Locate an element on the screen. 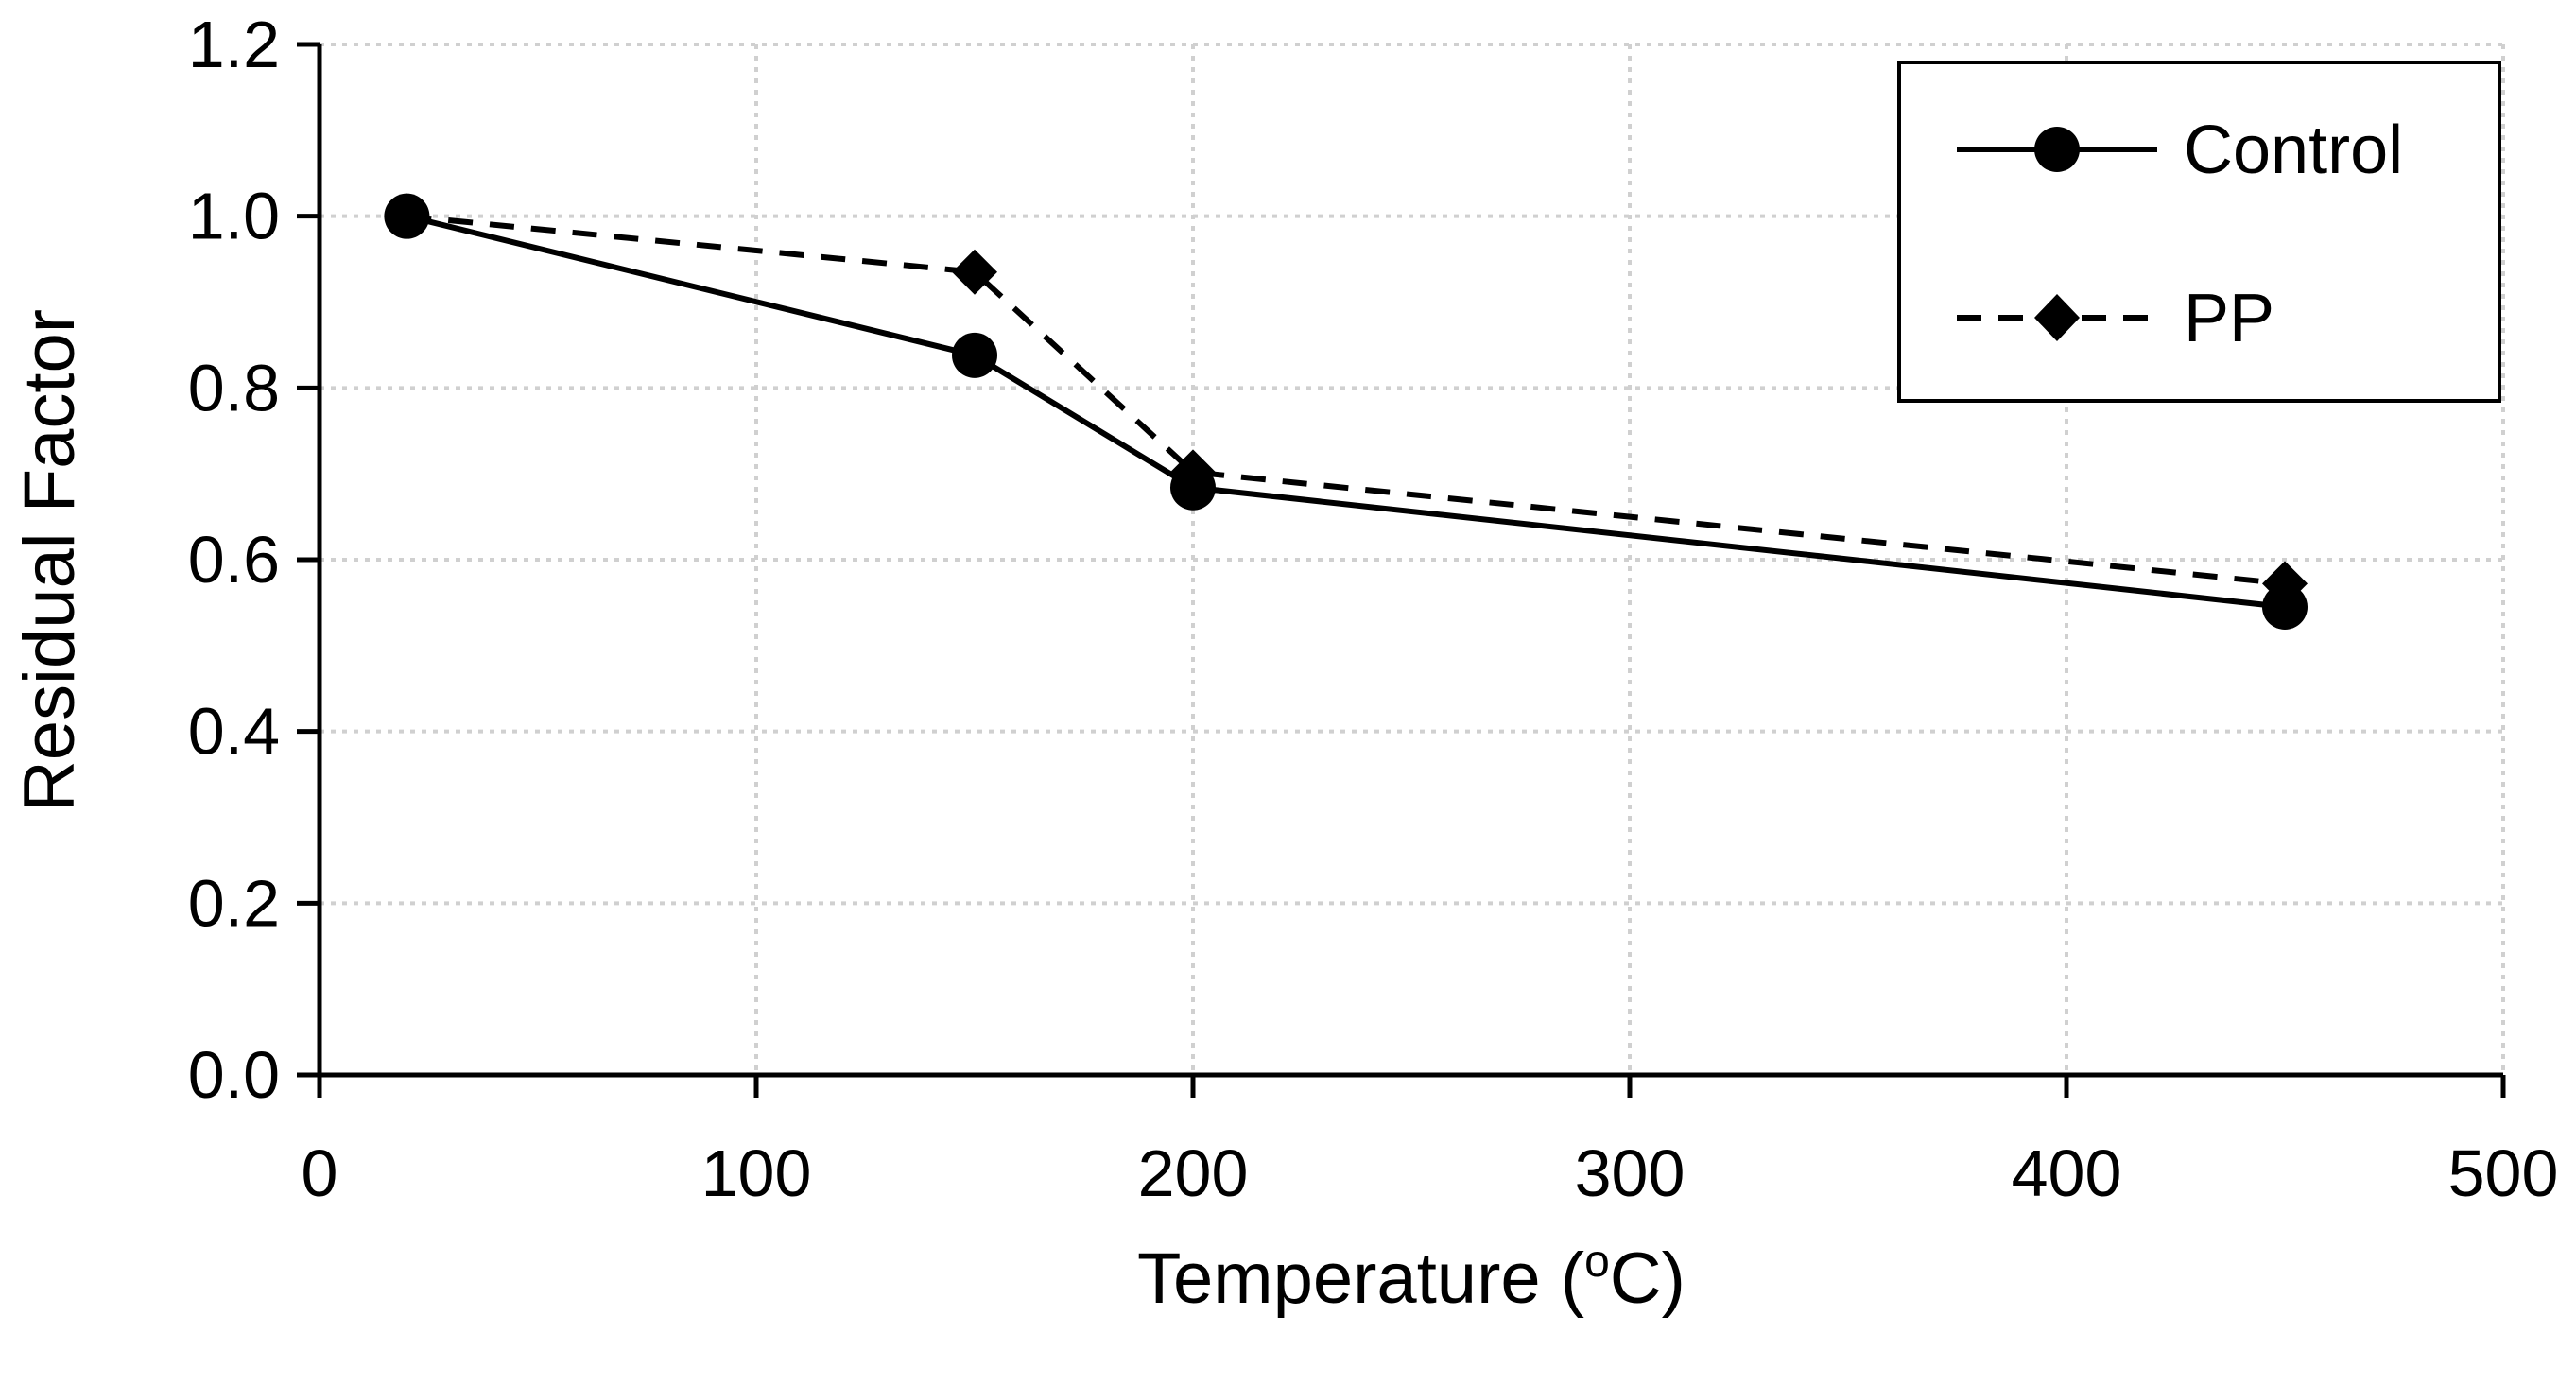 The image size is (2576, 1386). x-axis-title-main: Temperature ( is located at coordinates (1361, 1279).